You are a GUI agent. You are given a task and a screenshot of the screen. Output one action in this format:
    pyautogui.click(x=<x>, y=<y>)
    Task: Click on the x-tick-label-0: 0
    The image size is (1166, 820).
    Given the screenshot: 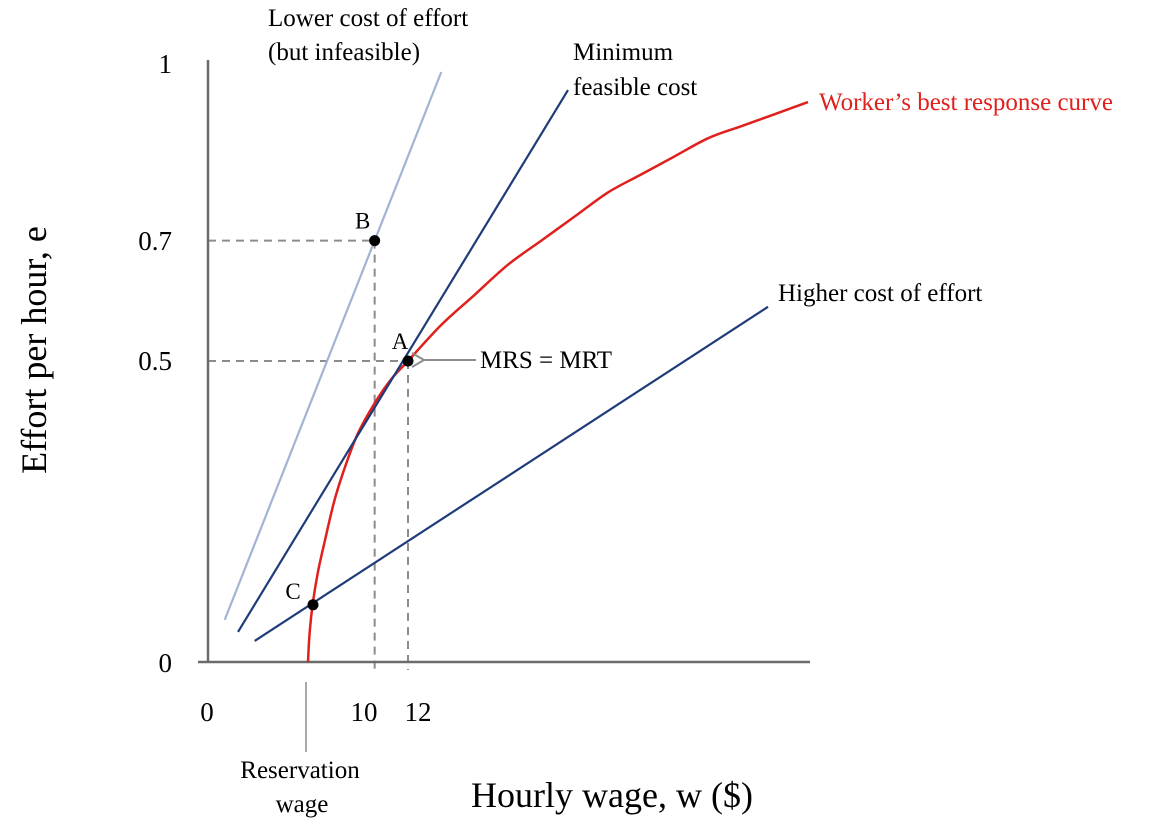 What is the action you would take?
    pyautogui.click(x=207, y=712)
    